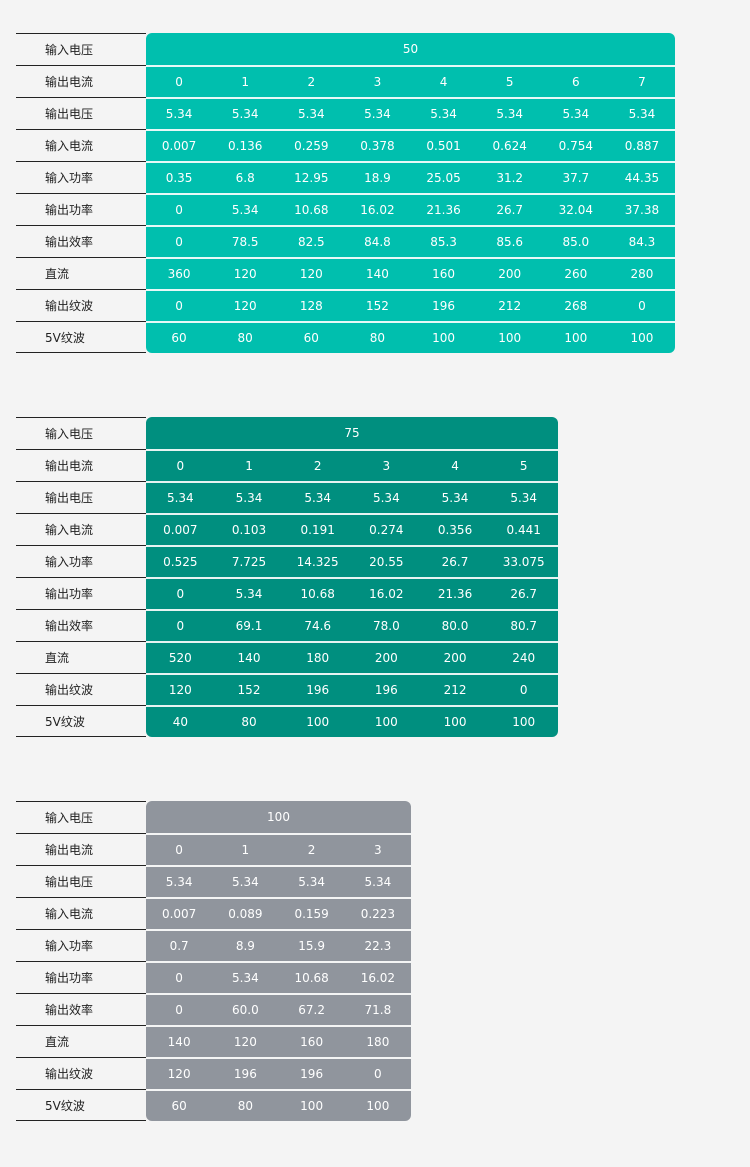  Describe the element at coordinates (455, 466) in the screenshot. I see `table-cell: 4` at that location.